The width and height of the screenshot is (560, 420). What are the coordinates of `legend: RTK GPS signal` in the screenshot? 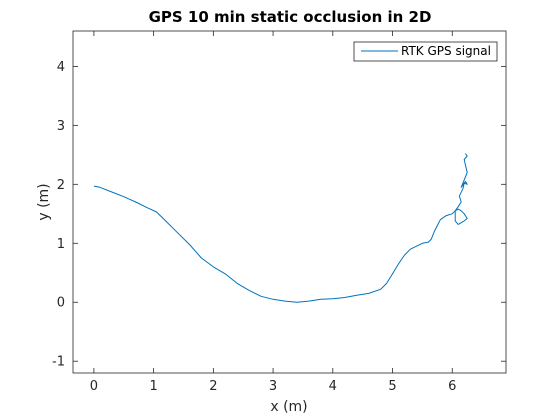 It's located at (425, 51).